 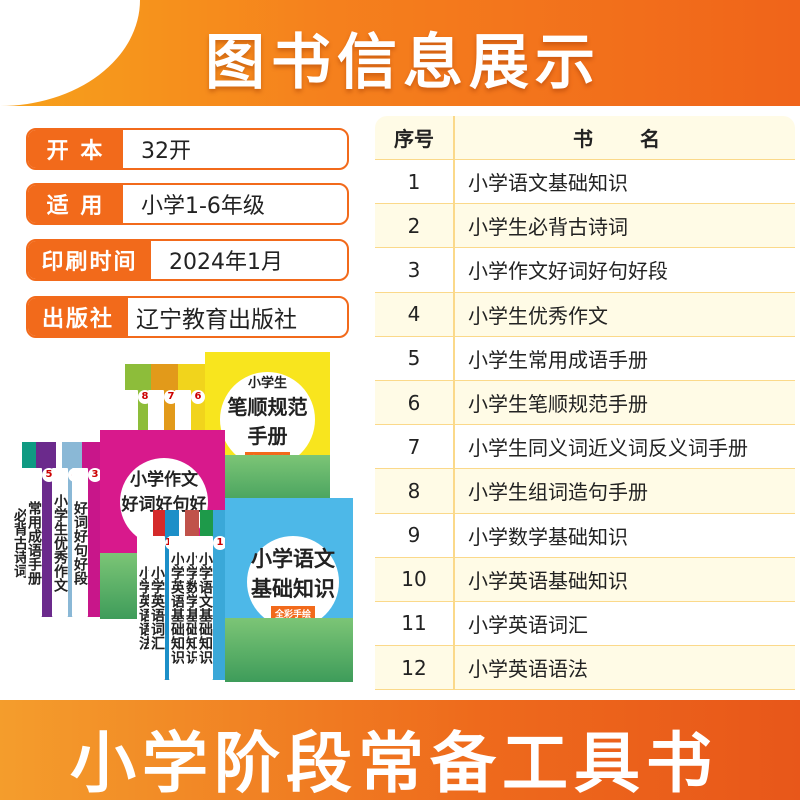 I want to click on spine-title: 小学语文基础知识, so click(x=205, y=608).